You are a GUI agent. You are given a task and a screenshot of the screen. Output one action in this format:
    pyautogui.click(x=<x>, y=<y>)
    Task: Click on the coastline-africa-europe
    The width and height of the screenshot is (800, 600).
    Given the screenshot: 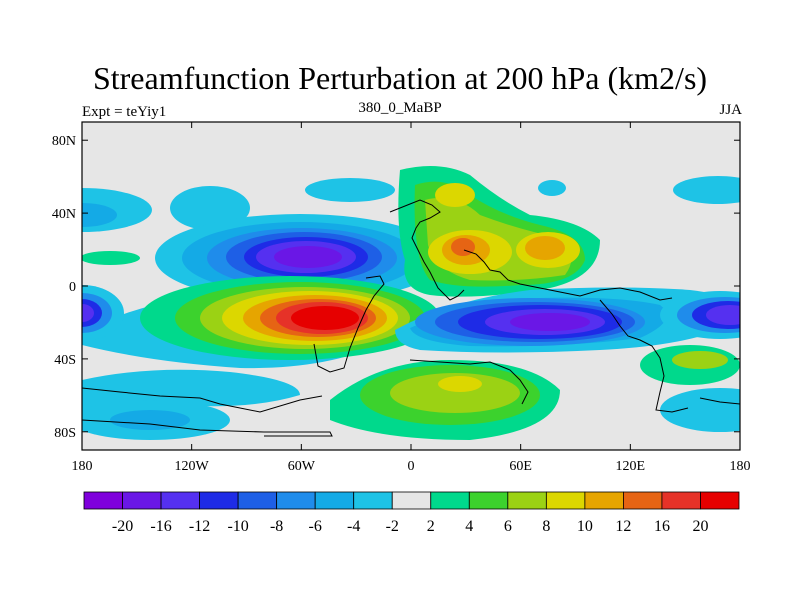 What is the action you would take?
    pyautogui.click(x=427, y=250)
    